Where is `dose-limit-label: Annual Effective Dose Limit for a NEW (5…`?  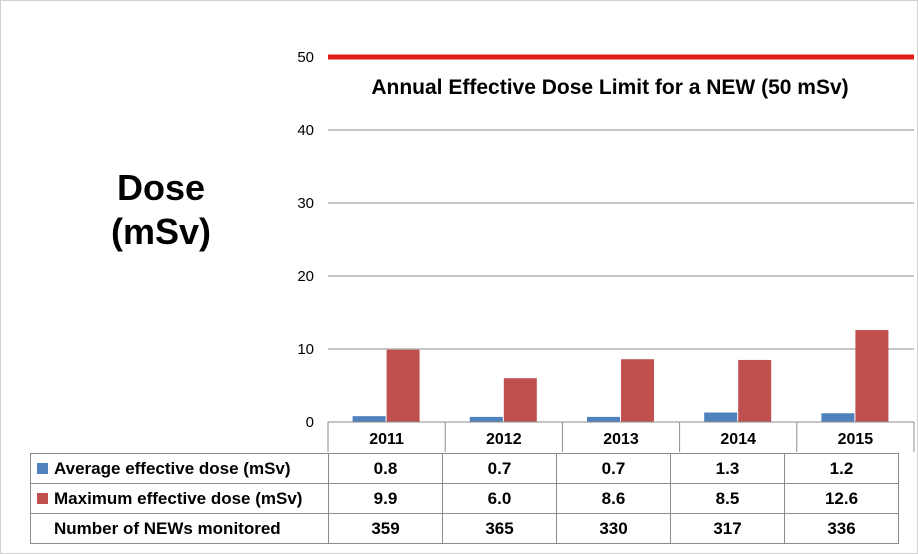
dose-limit-label: Annual Effective Dose Limit for a NEW (5… is located at coordinates (609, 87).